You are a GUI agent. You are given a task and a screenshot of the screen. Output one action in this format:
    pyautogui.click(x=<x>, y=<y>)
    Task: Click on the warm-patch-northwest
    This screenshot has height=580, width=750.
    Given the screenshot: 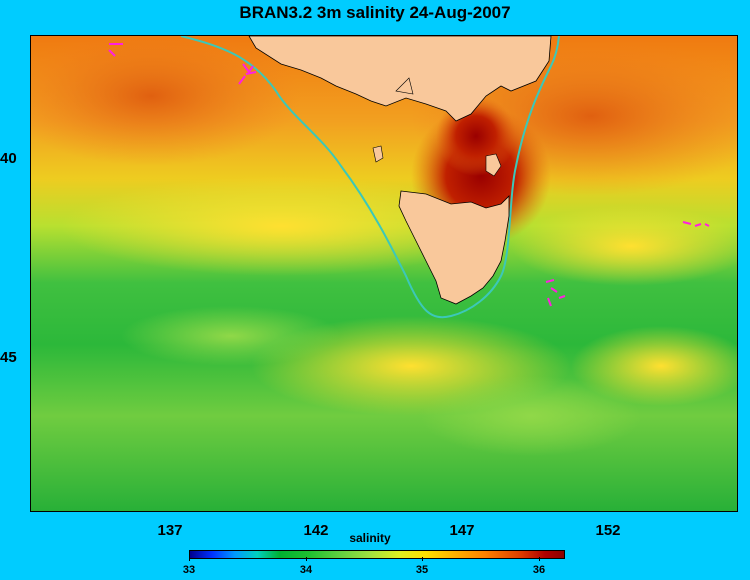 What is the action you would take?
    pyautogui.click(x=166, y=101)
    